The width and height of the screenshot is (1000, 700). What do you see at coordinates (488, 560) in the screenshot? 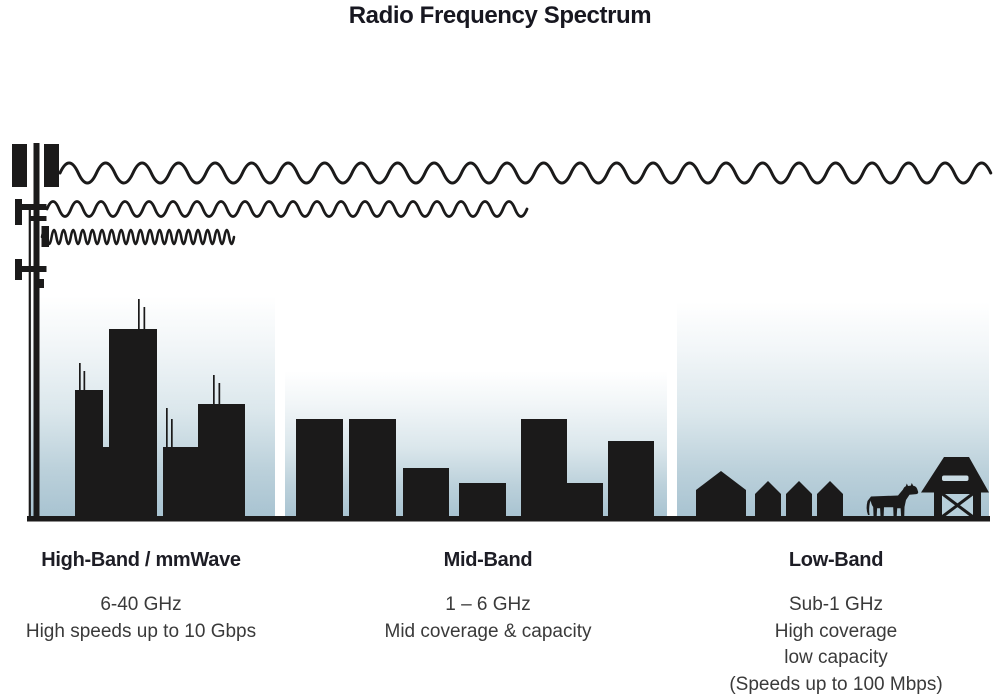
I see `mid-band-heading: Mid-Band` at bounding box center [488, 560].